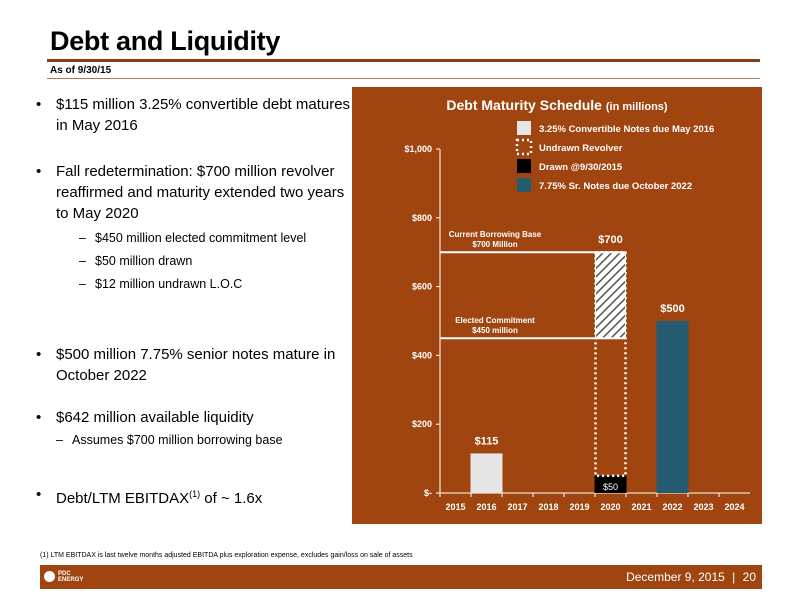 The image size is (800, 600). Describe the element at coordinates (495, 330) in the screenshot. I see `reference-label-line2: $450 million` at that location.